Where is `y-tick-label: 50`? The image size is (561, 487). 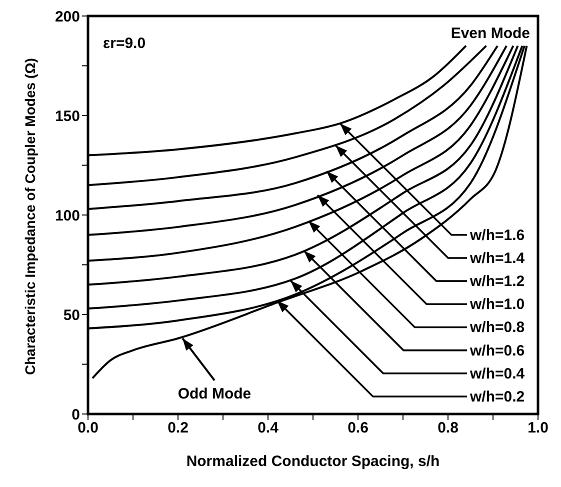 y-tick-label: 50 is located at coordinates (71, 315).